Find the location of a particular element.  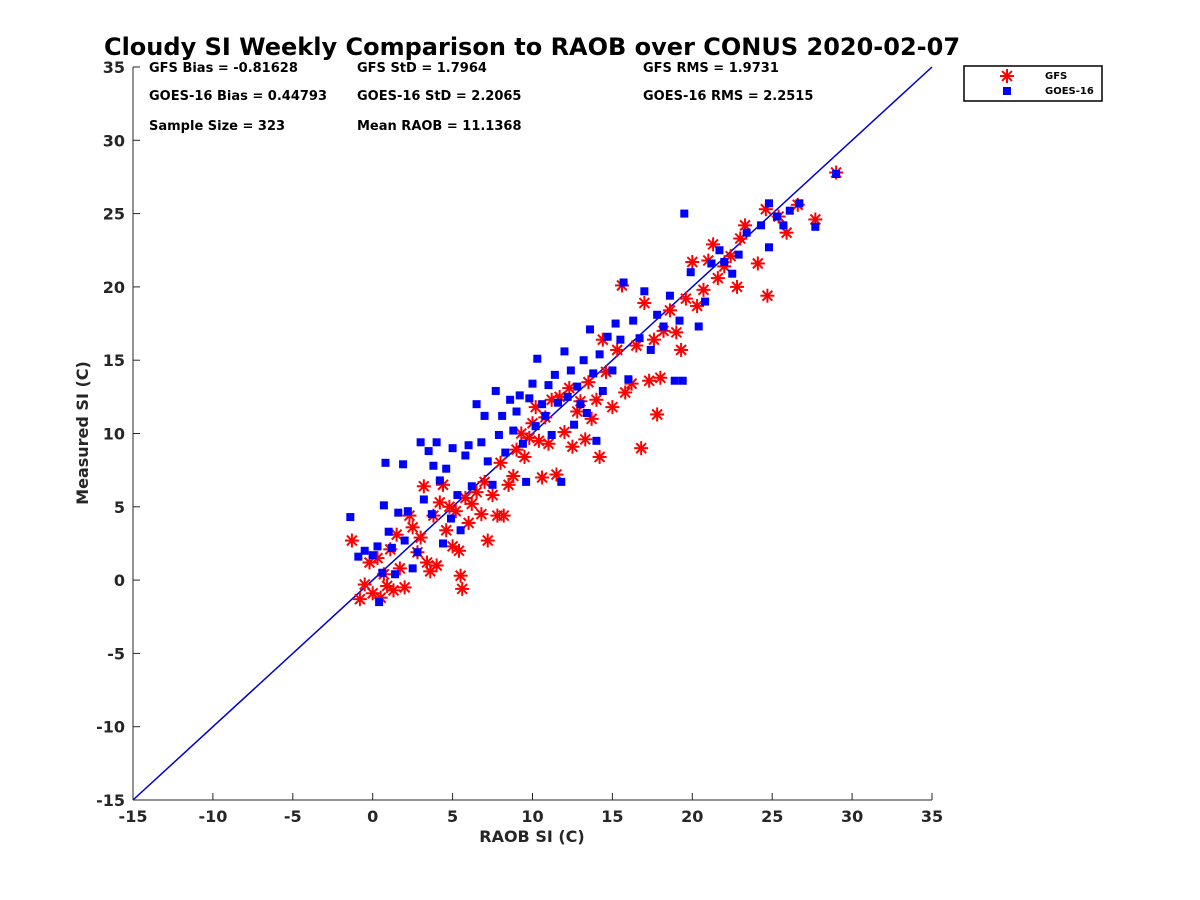

y-tick-label: -5 is located at coordinates (116, 653).